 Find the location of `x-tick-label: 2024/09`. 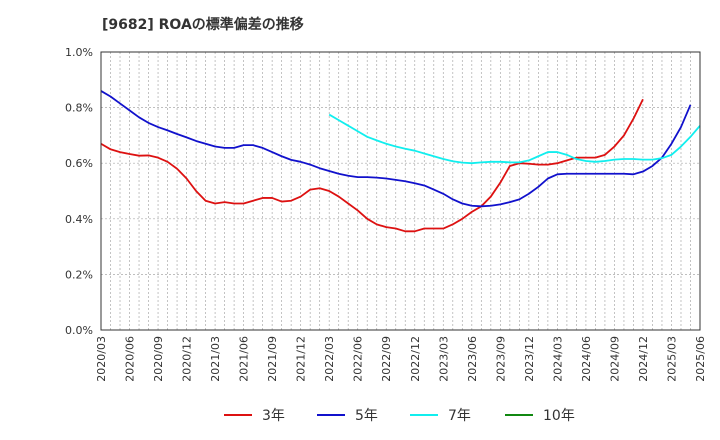

x-tick-label: 2024/09 is located at coordinates (614, 359).